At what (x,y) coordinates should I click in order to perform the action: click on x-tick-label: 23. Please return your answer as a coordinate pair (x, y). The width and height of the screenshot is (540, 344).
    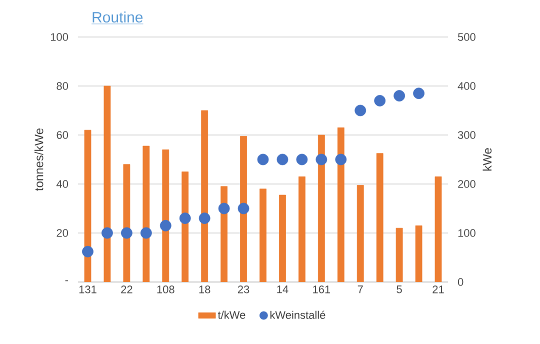
    Looking at the image, I should click on (244, 290).